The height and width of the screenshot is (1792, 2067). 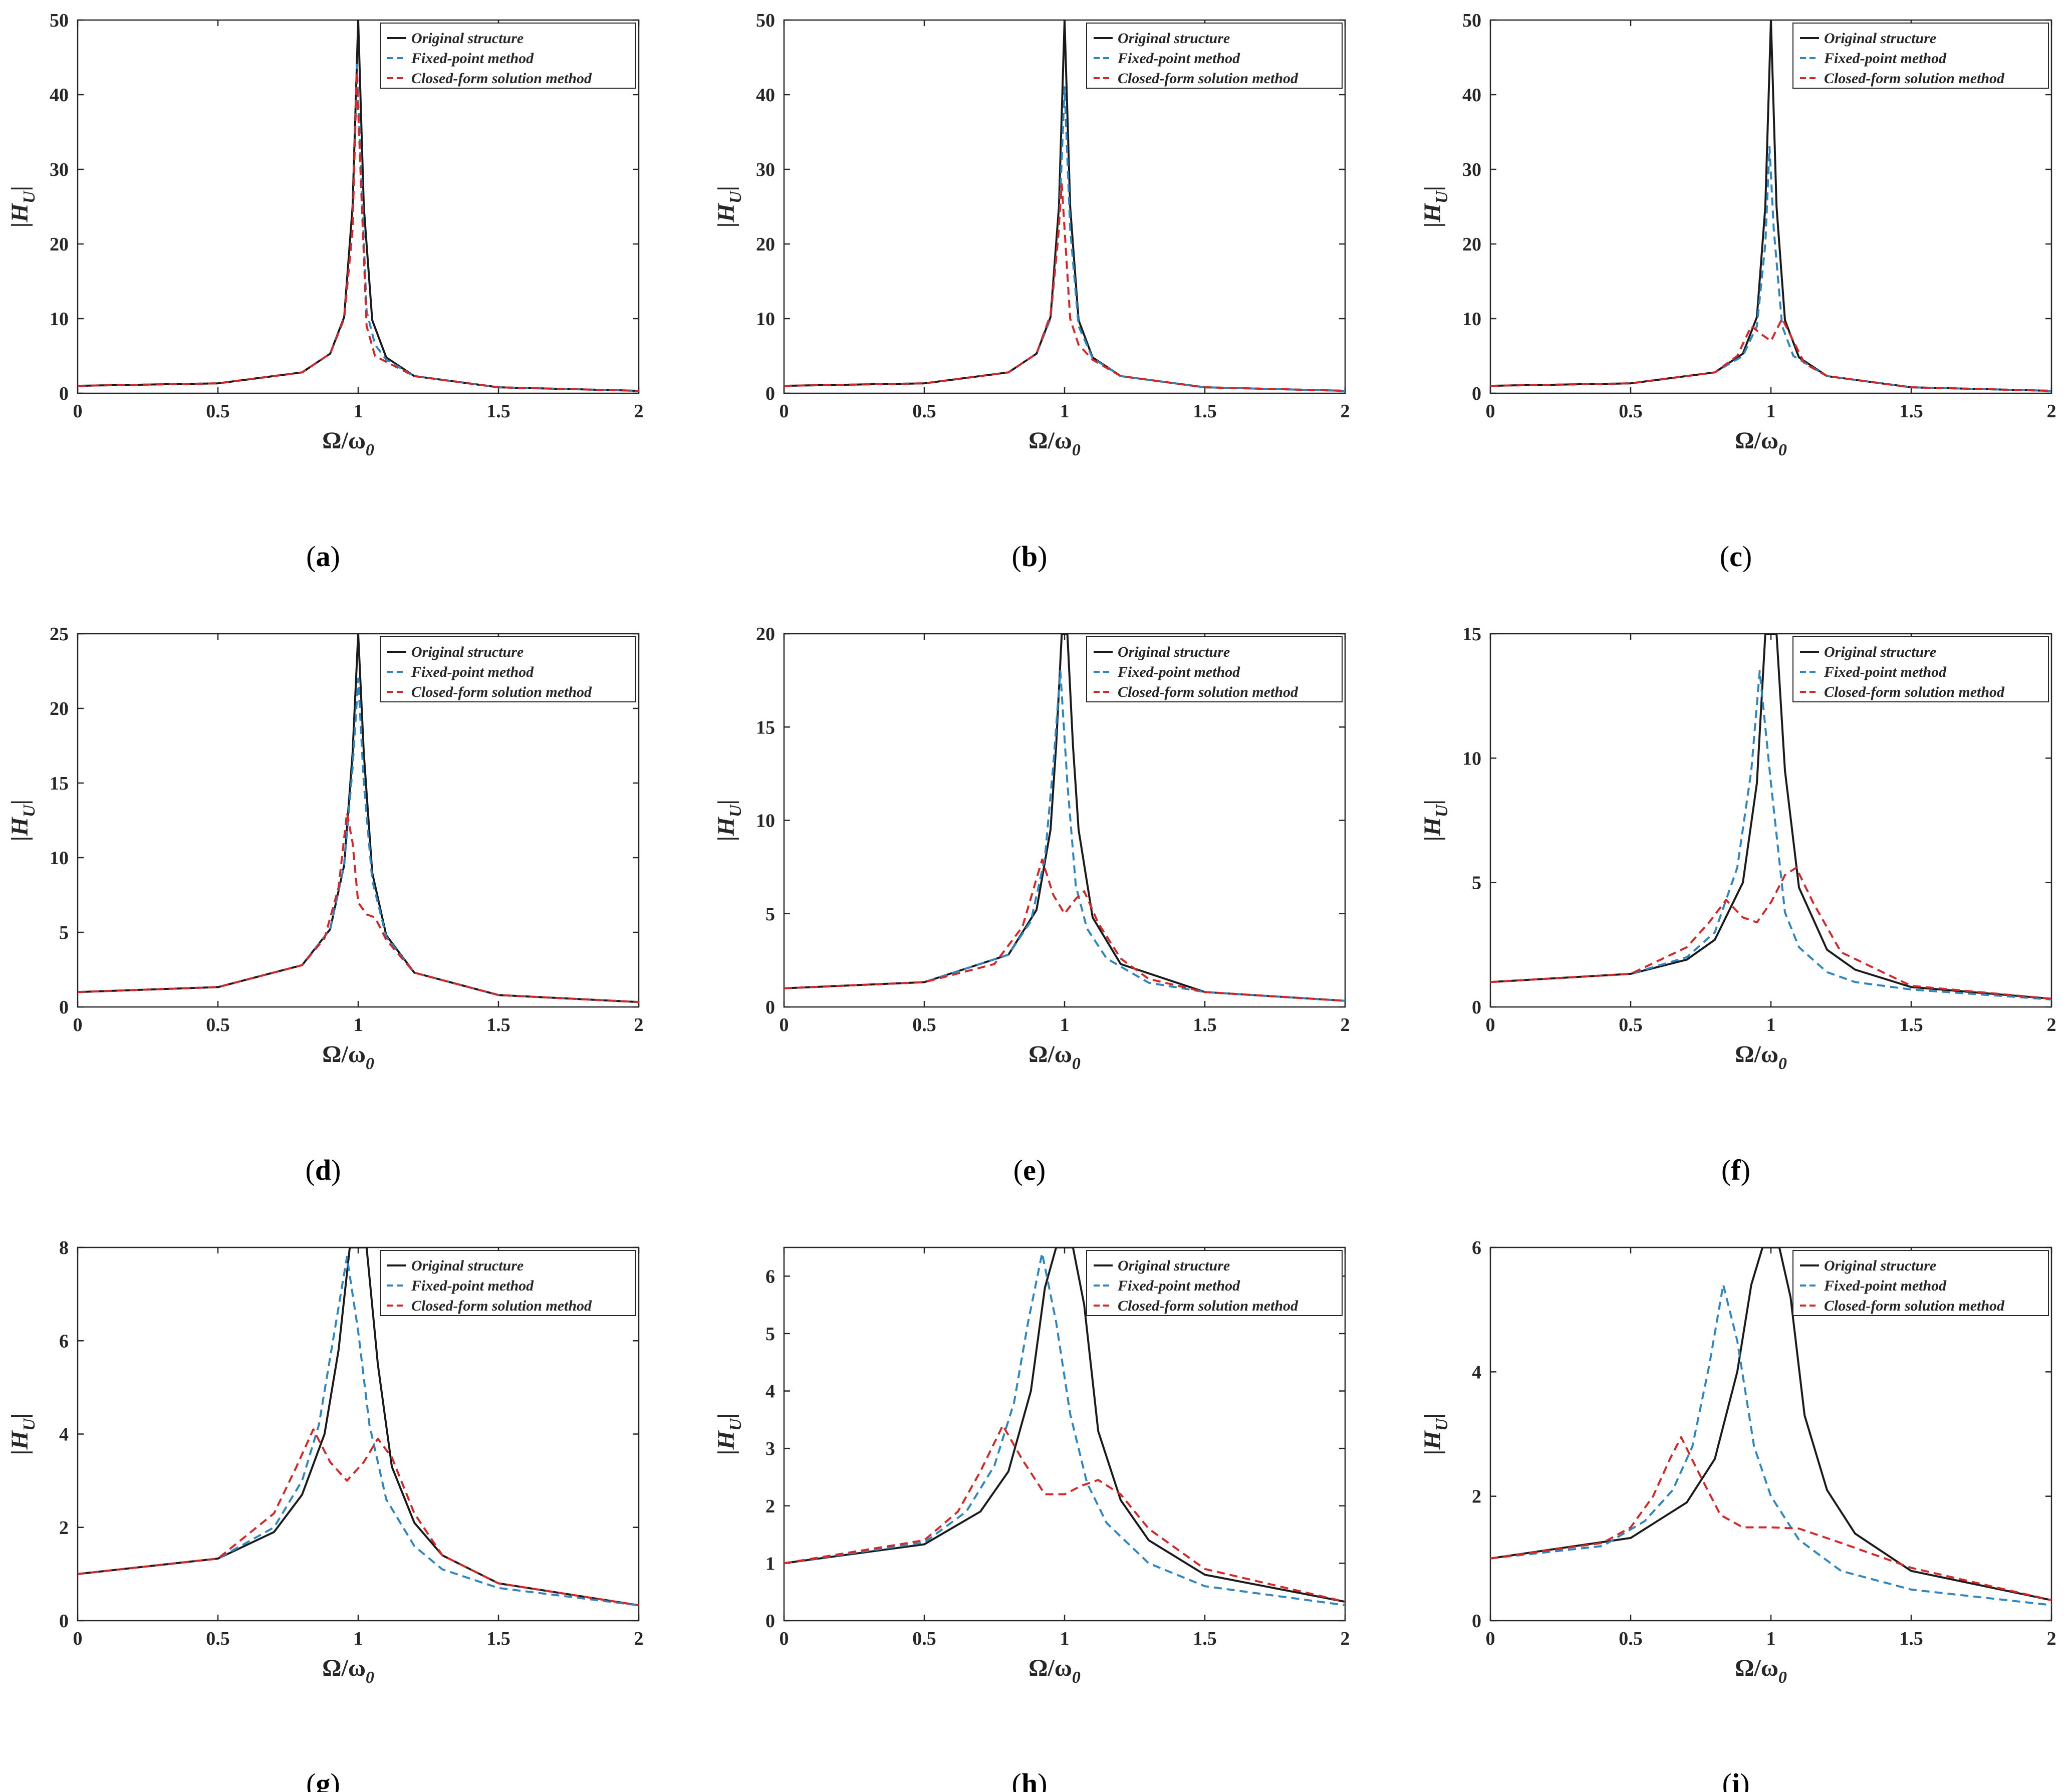 I want to click on panel-label-letter: a, so click(x=323, y=556).